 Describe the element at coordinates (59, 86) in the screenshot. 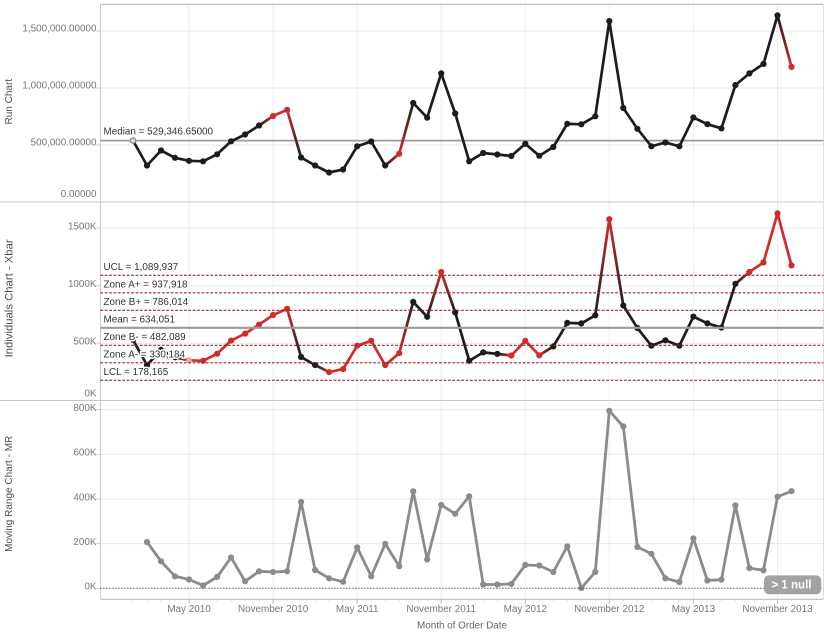

I see `svg-text: 1,000,000.00000` at that location.